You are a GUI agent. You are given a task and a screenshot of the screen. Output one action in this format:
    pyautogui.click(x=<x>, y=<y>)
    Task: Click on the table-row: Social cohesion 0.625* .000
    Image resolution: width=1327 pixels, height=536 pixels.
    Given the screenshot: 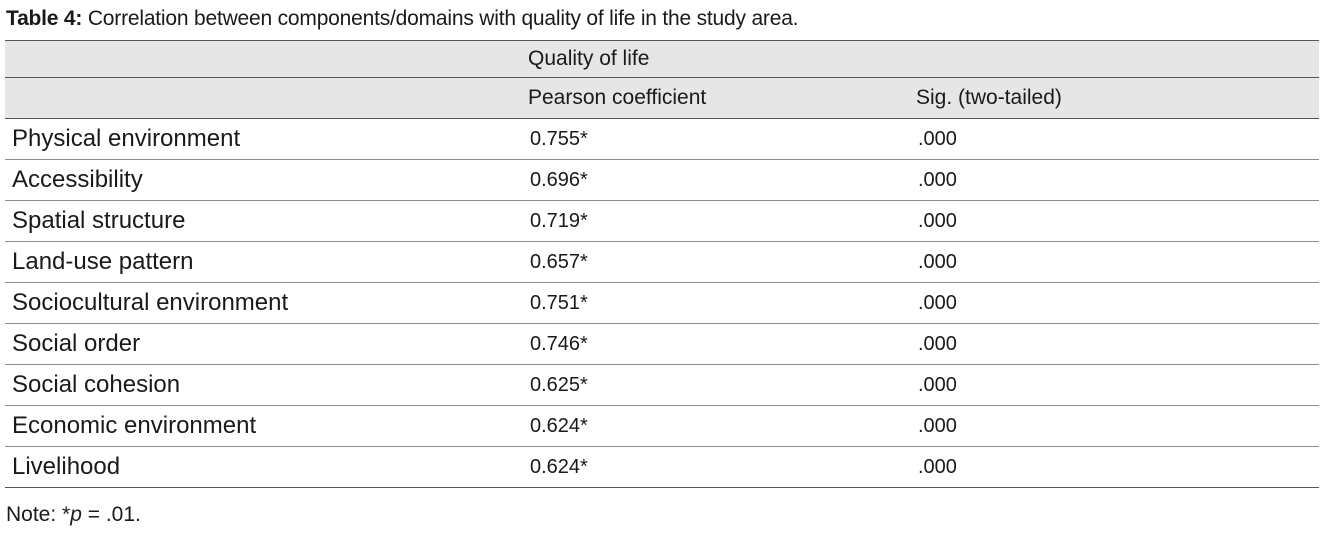 What is the action you would take?
    pyautogui.click(x=662, y=385)
    